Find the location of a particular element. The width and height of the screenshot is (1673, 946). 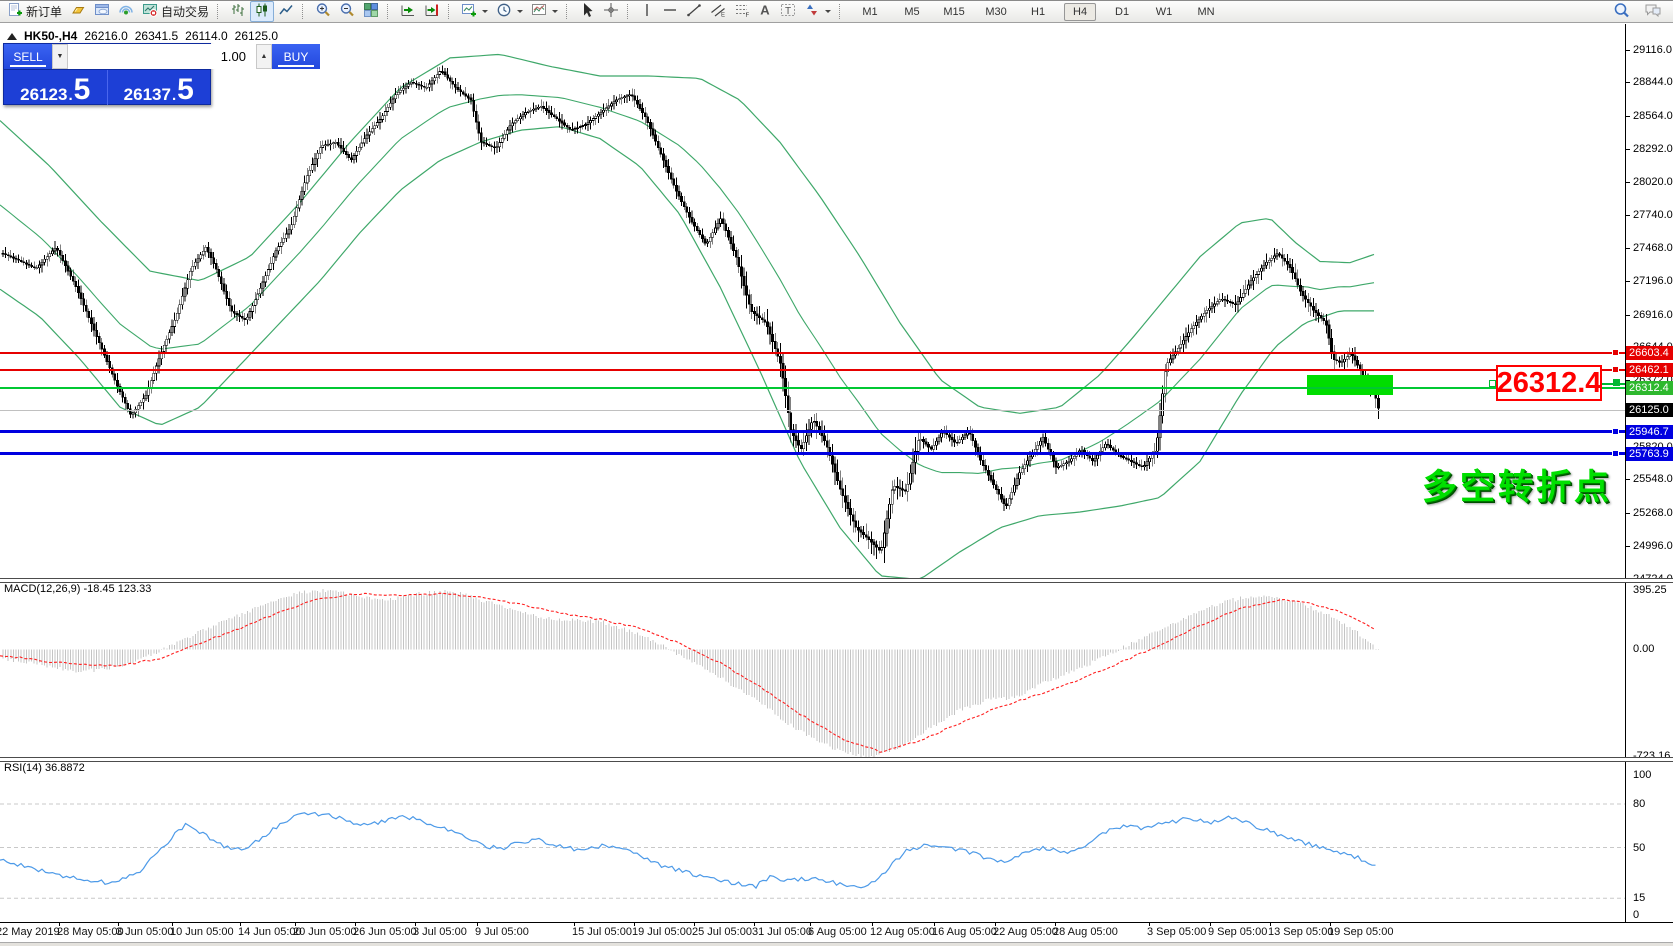

crosshair-button is located at coordinates (611, 11).